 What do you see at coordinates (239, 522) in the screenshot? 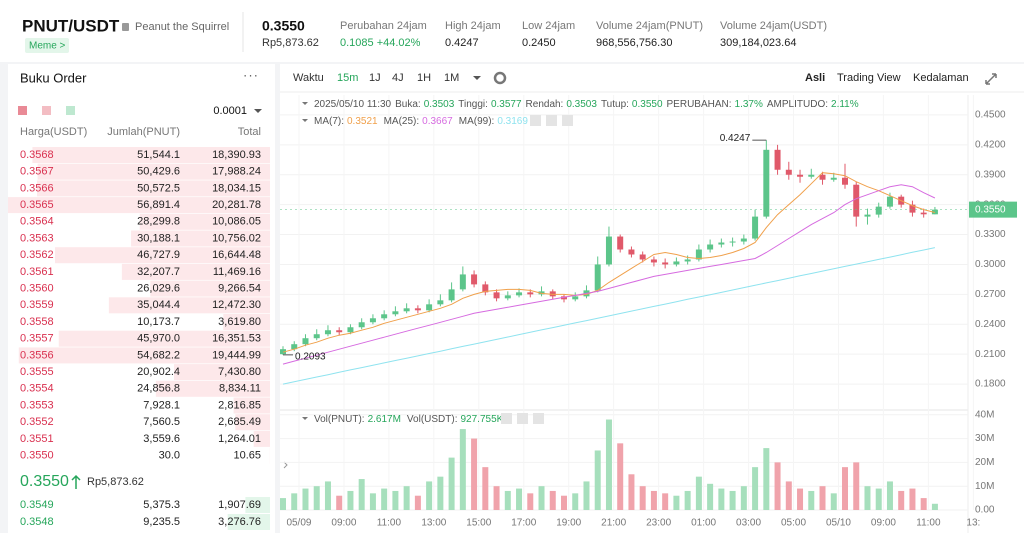
I see `order-total: 3,276.76` at bounding box center [239, 522].